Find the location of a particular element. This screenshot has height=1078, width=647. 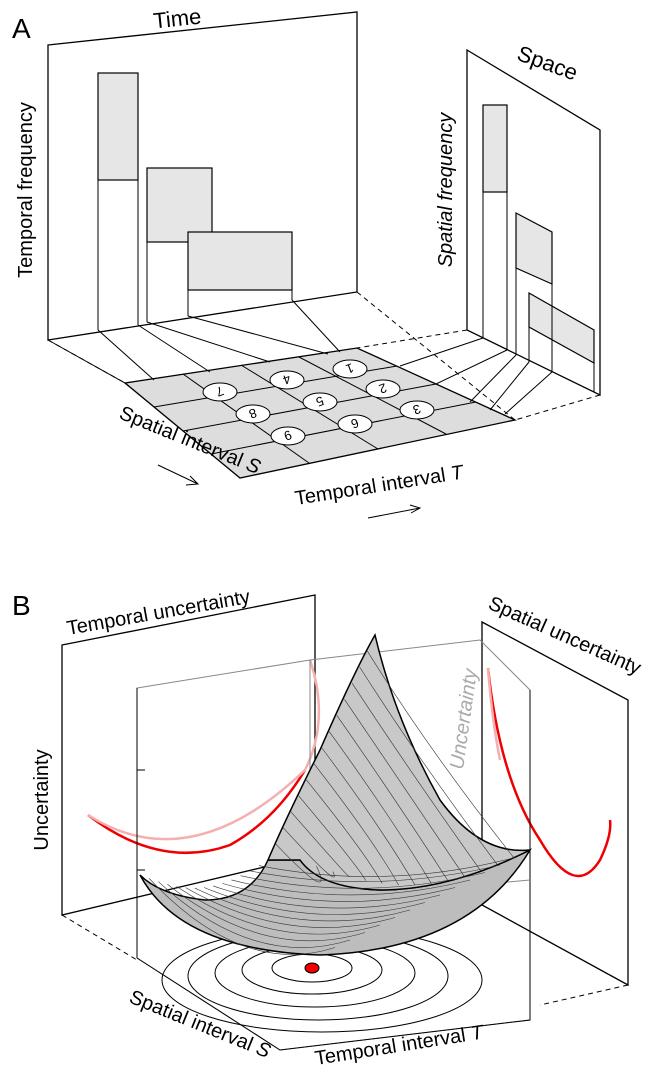

cell-label: 5 is located at coordinates (320, 401).